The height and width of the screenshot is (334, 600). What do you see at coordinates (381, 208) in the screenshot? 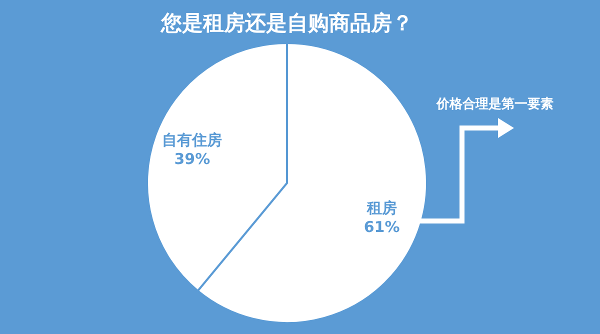
I see `slice-label: 租房` at bounding box center [381, 208].